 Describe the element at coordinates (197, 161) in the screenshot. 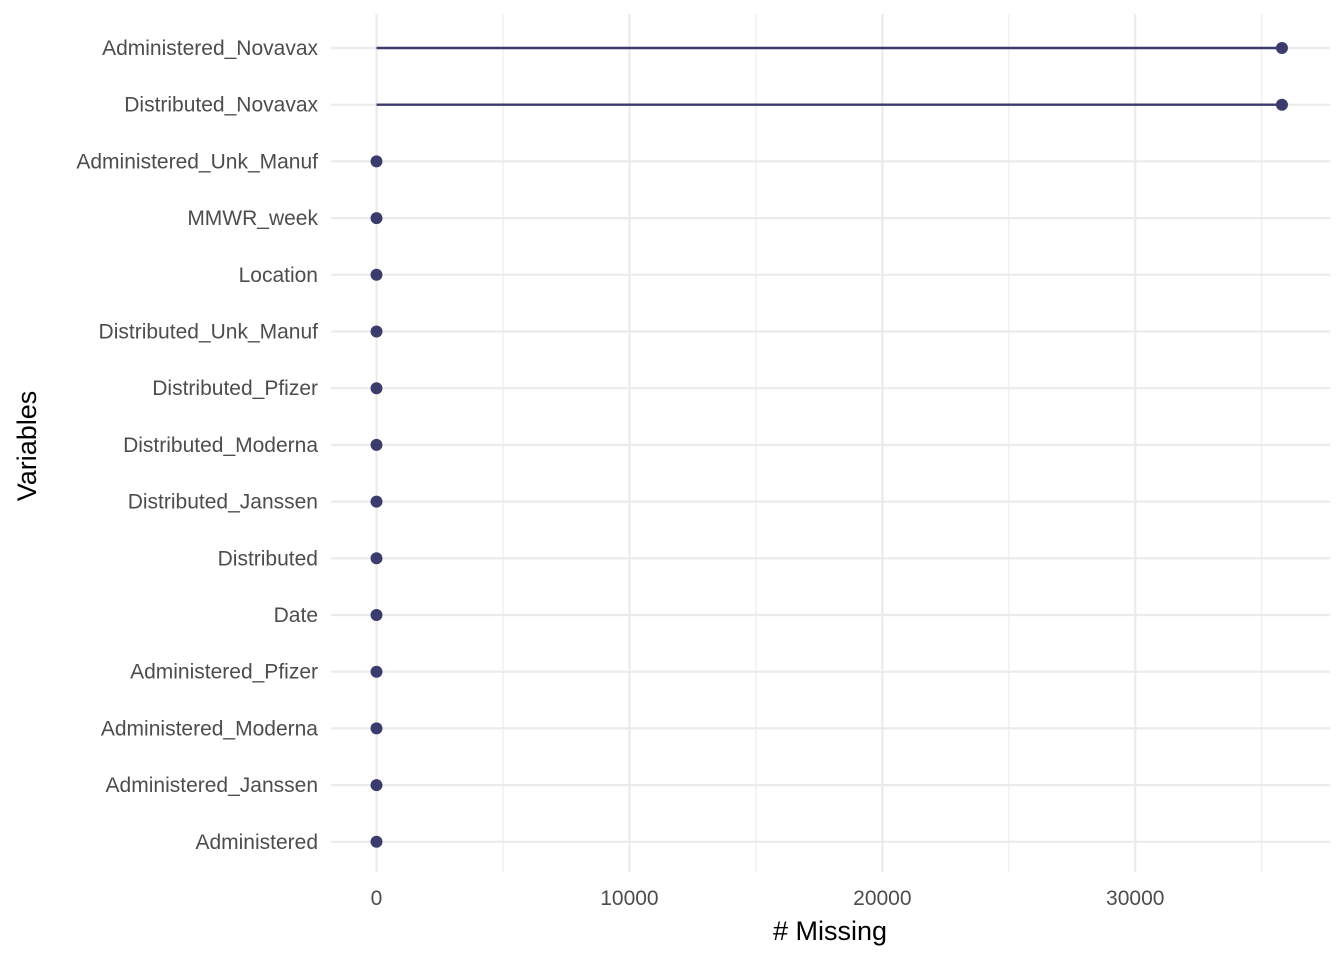

I see `y-tick-label: Administered_Unk_Manuf` at that location.